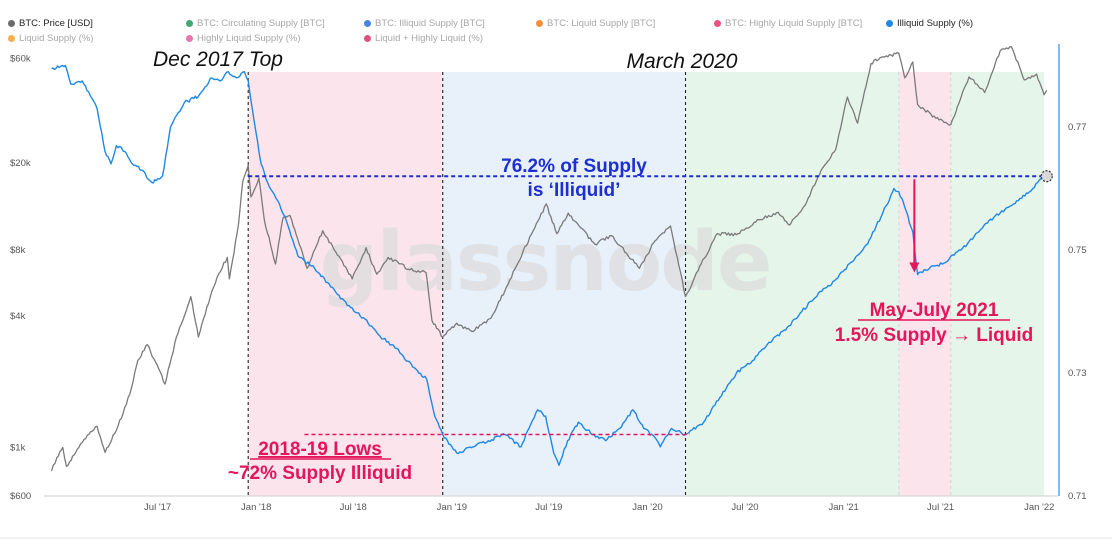 The width and height of the screenshot is (1112, 551). I want to click on y-right-tick-label: 0.71, so click(1077, 496).